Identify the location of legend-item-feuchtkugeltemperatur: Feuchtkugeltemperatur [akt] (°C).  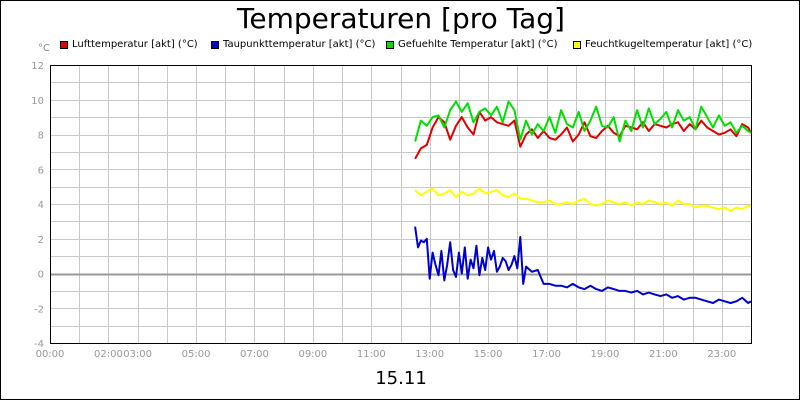
(662, 44).